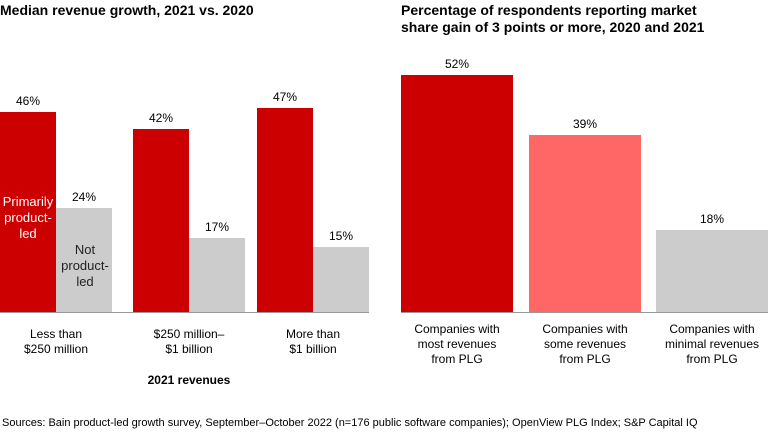 Image resolution: width=768 pixels, height=432 pixels. I want to click on value-label: 42%, so click(161, 118).